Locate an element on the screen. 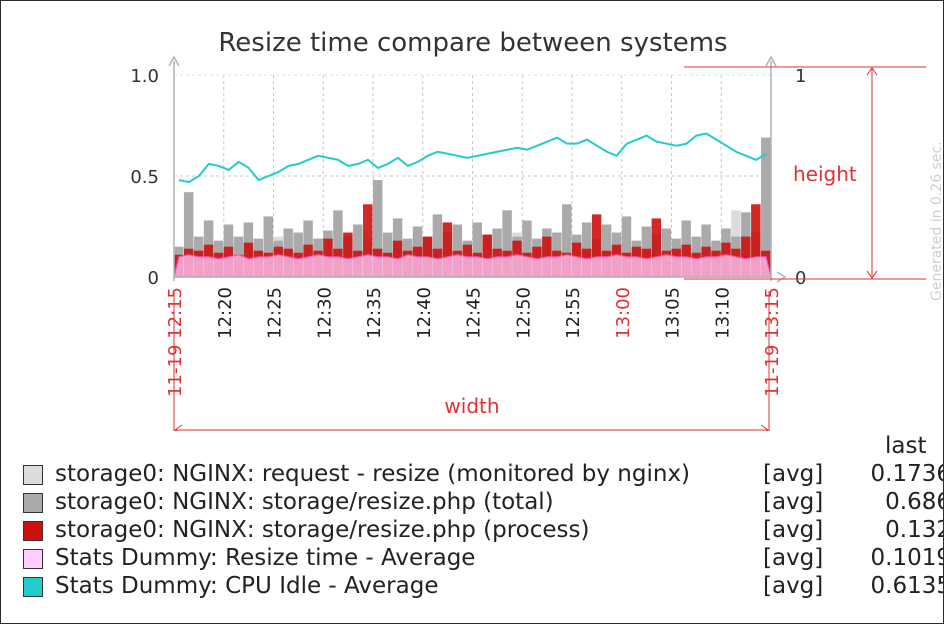 This screenshot has height=624, width=944. y-right-tick-label: 1 is located at coordinates (800, 76).